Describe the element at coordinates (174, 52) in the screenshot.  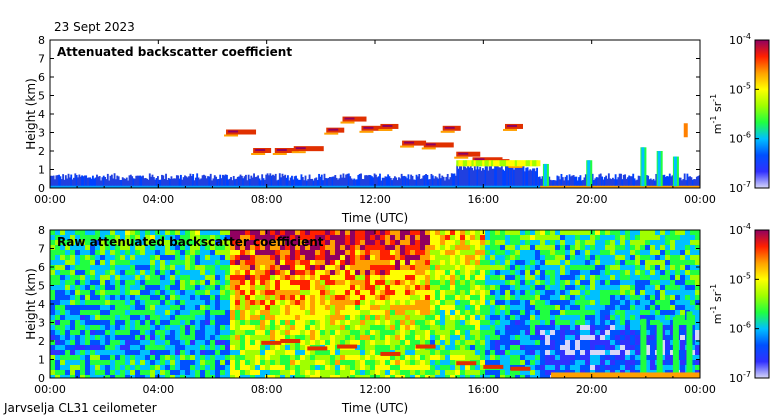
I see `chart-title: Attenuated backscatter coefficient` at that location.